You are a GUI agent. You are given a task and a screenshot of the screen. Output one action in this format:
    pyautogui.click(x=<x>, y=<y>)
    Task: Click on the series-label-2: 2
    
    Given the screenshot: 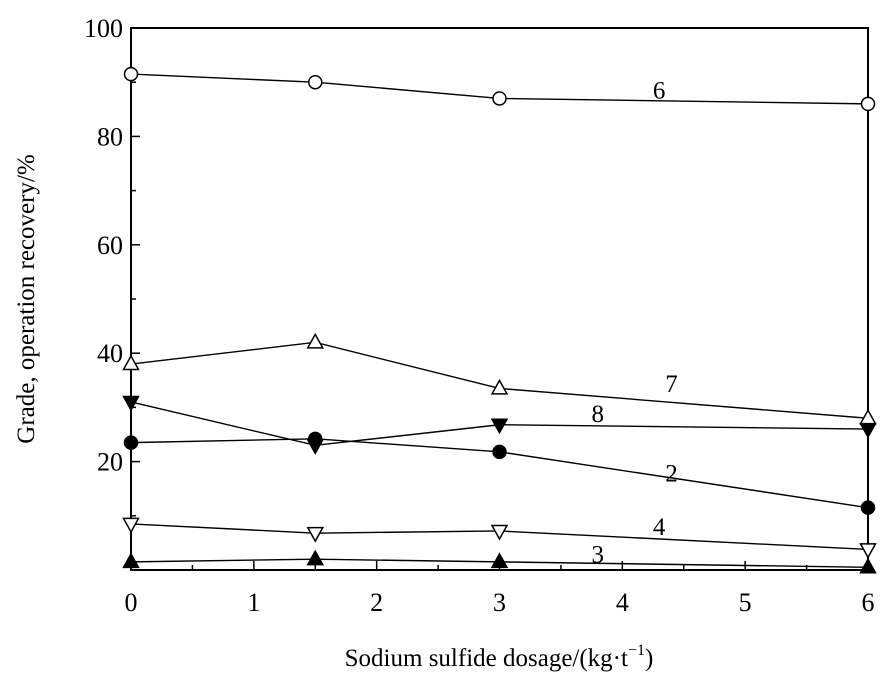 What is the action you would take?
    pyautogui.click(x=671, y=474)
    